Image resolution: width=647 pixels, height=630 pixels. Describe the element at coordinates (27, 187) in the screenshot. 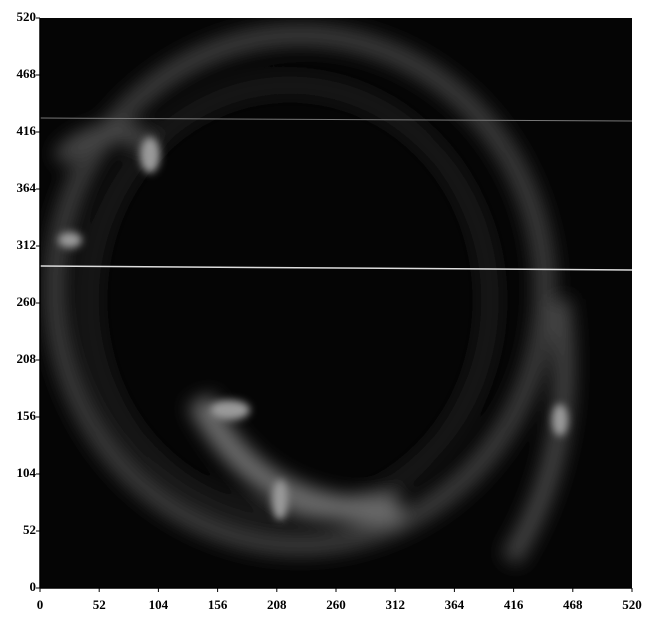

I see `y-tick-label: 364` at that location.